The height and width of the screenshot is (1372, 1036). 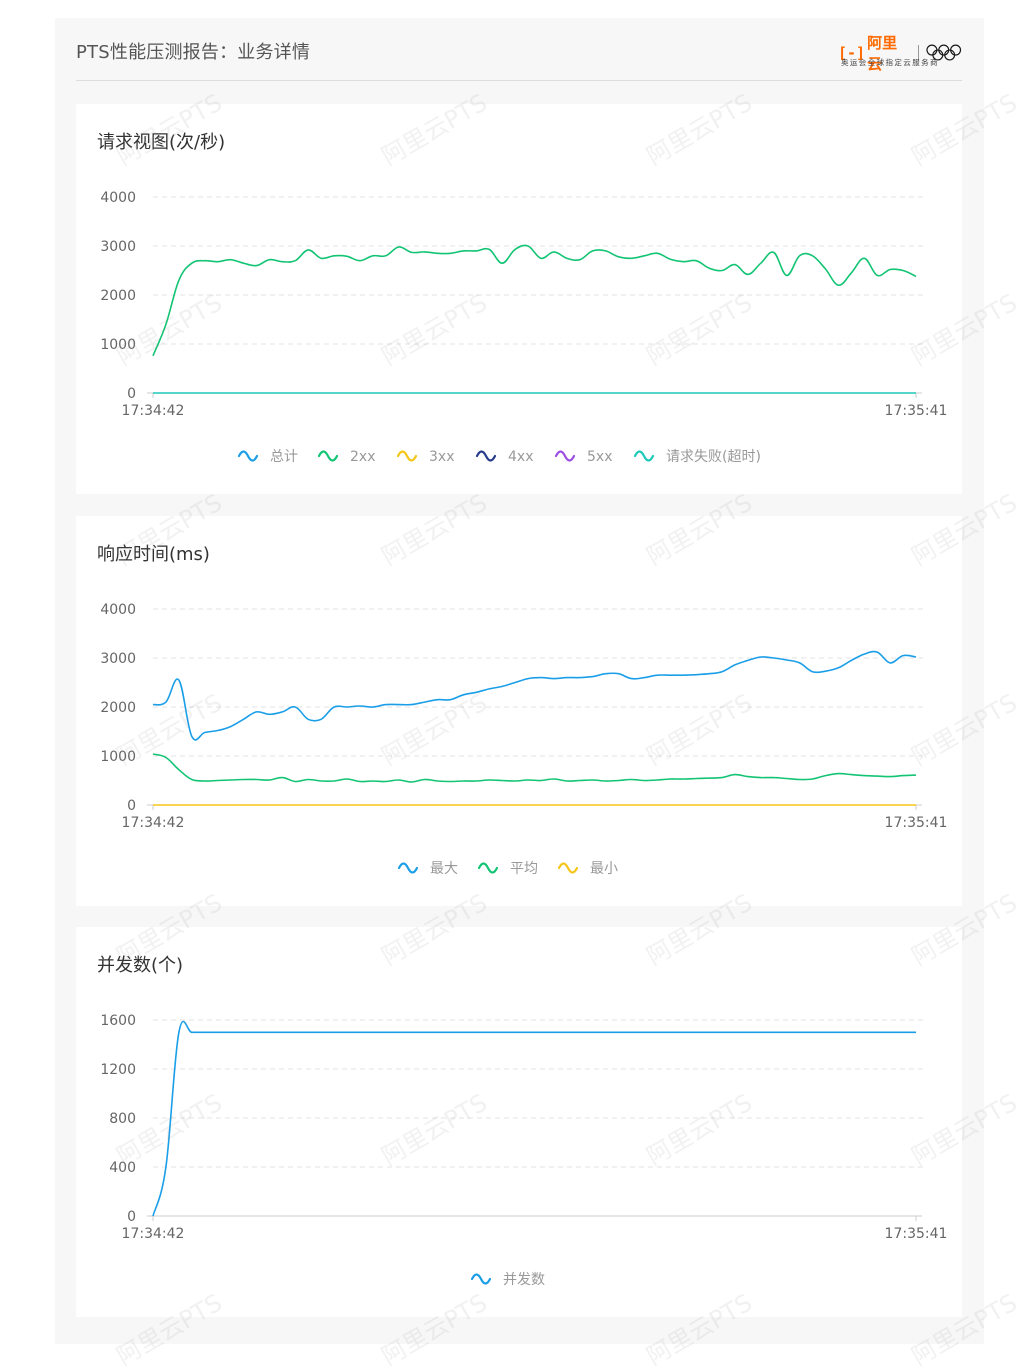 I want to click on brand-logo: [-] 阿里云 奥运会全球指定云服务商, so click(x=900, y=51).